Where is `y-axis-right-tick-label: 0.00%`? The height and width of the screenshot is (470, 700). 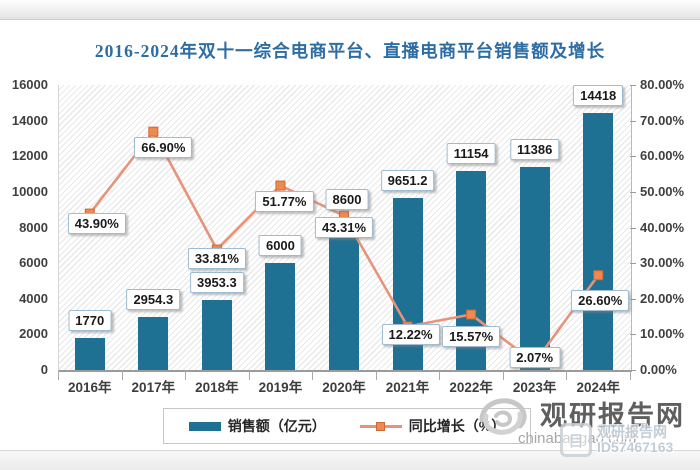
y-axis-right-tick-label: 0.00% is located at coordinates (658, 369).